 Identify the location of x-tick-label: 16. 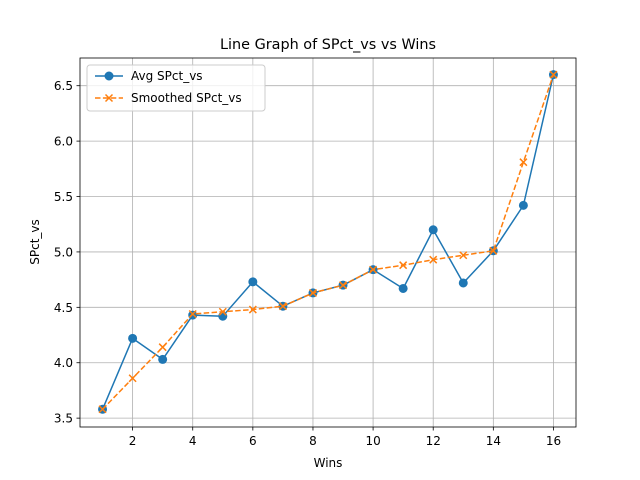
(553, 441).